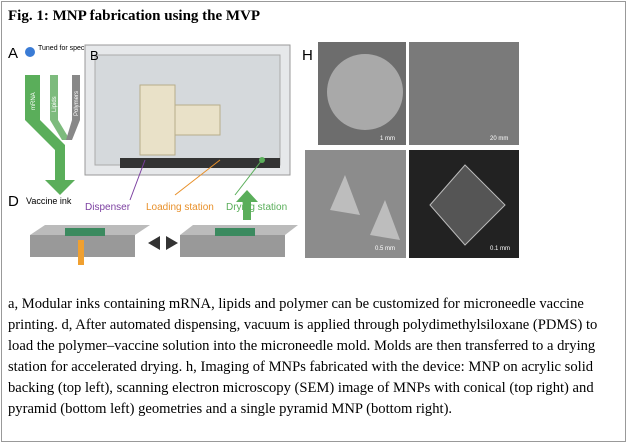 The height and width of the screenshot is (445, 629). What do you see at coordinates (307, 55) in the screenshot?
I see `panel-label: H` at bounding box center [307, 55].